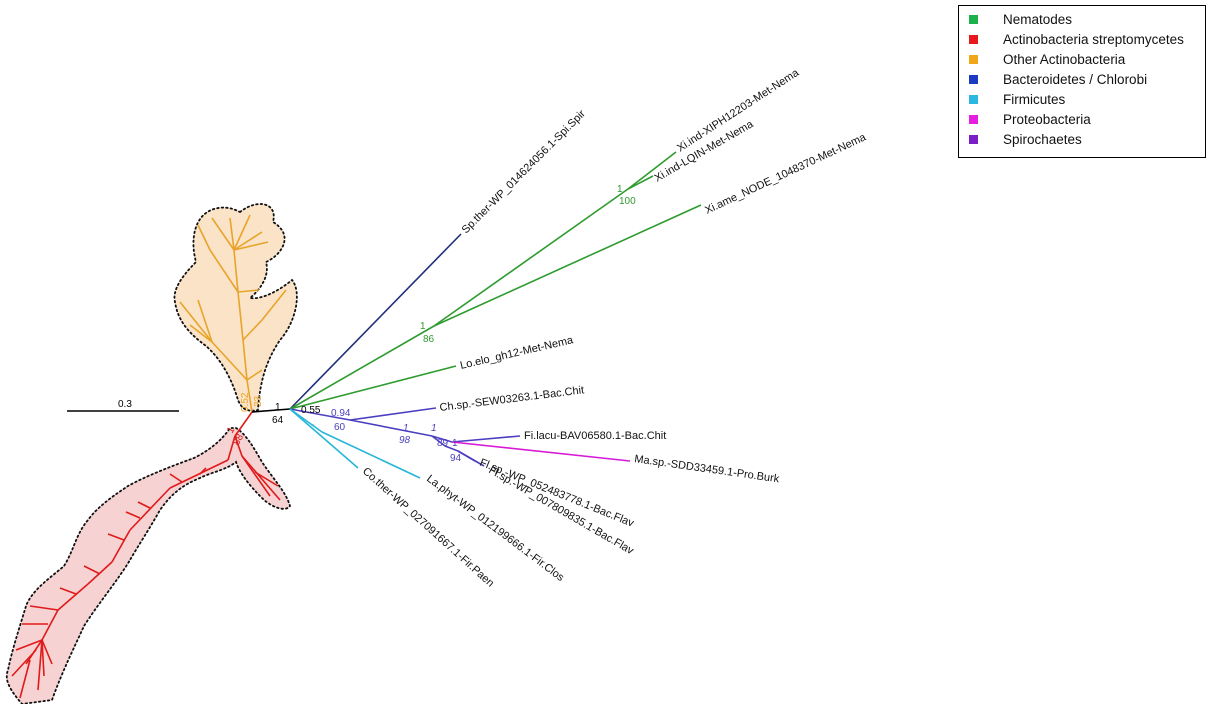 The width and height of the screenshot is (1212, 704). Describe the element at coordinates (429, 339) in the screenshot. I see `support-nema-mid-bs: 86` at that location.